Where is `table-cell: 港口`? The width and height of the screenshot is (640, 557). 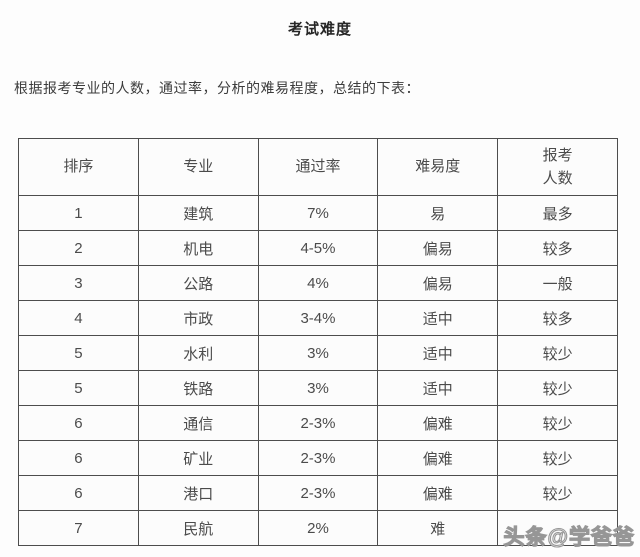 table-cell: 港口 is located at coordinates (198, 493).